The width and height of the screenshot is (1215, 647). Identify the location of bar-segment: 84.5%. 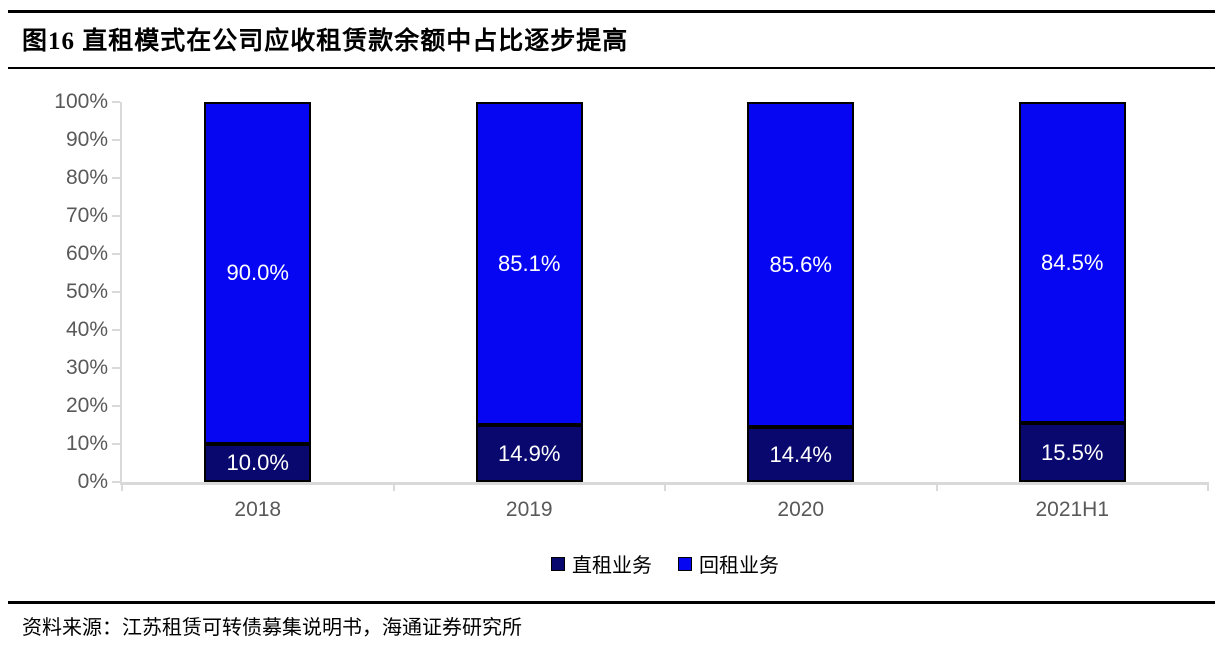
(1072, 263).